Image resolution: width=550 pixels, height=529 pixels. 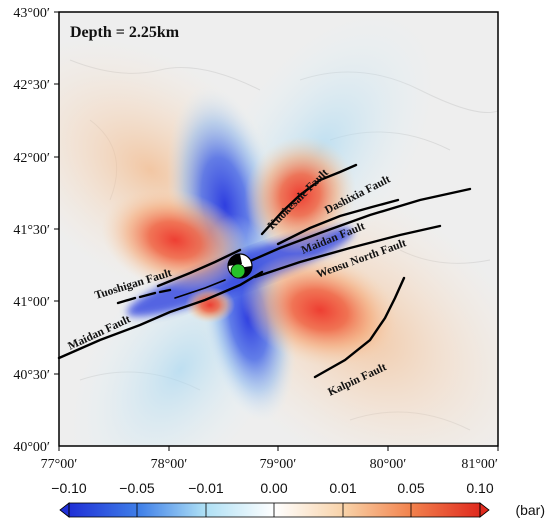 I want to click on kuokesale-fault-line, so click(x=309, y=199).